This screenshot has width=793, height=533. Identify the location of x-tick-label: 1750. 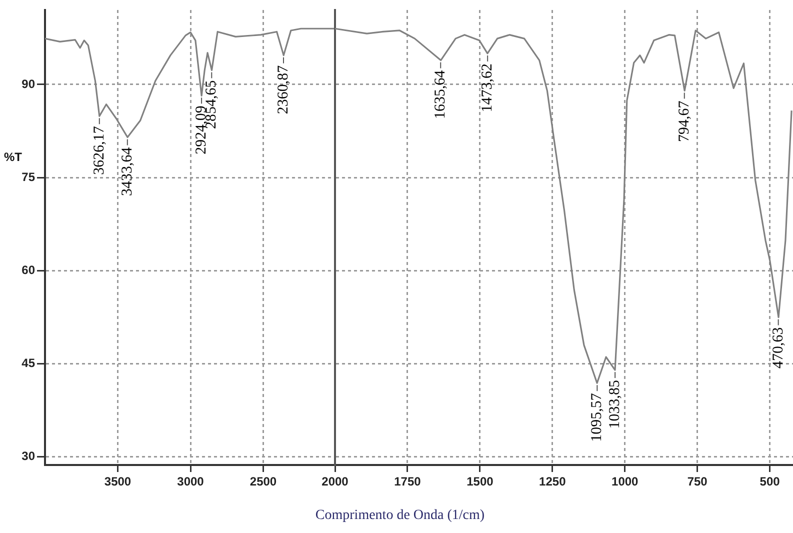
(408, 481).